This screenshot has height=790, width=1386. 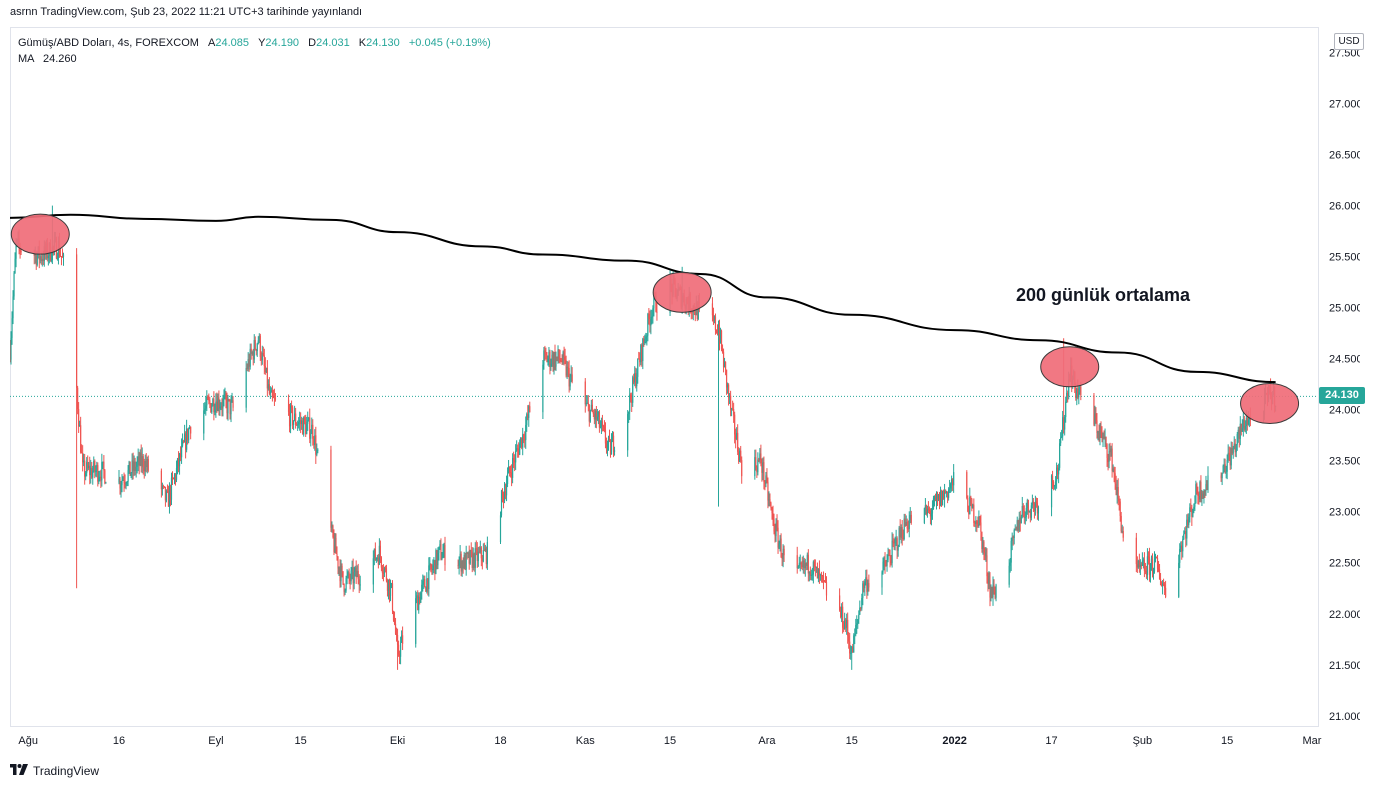 I want to click on symbol-label: Gümüş/ABD Doları, 4s, FOREXCOM, so click(x=108, y=43).